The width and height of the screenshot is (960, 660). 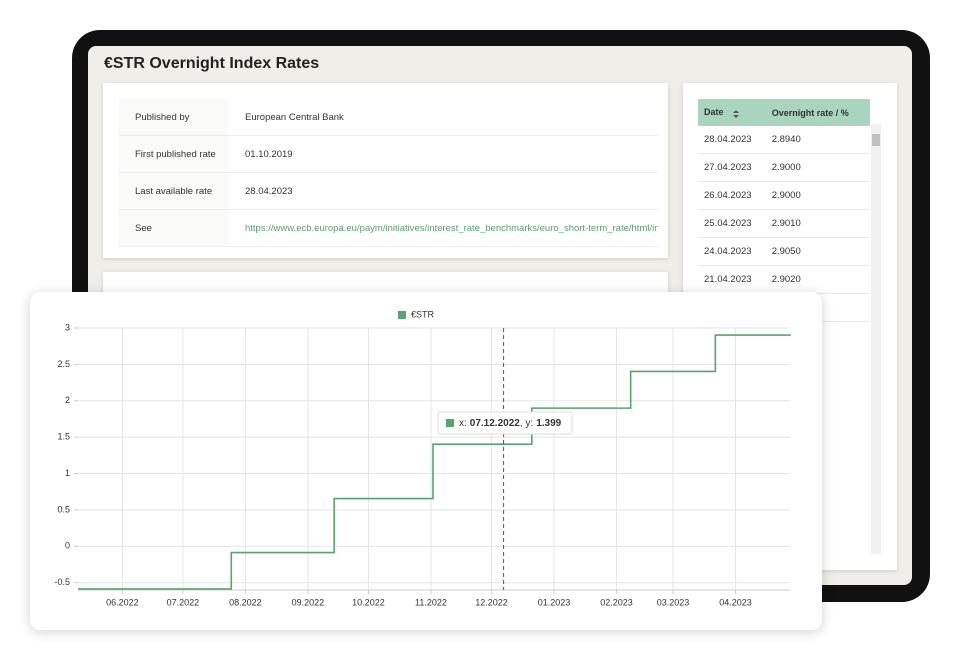 What do you see at coordinates (443, 154) in the screenshot?
I see `info-value: 01.10.2019` at bounding box center [443, 154].